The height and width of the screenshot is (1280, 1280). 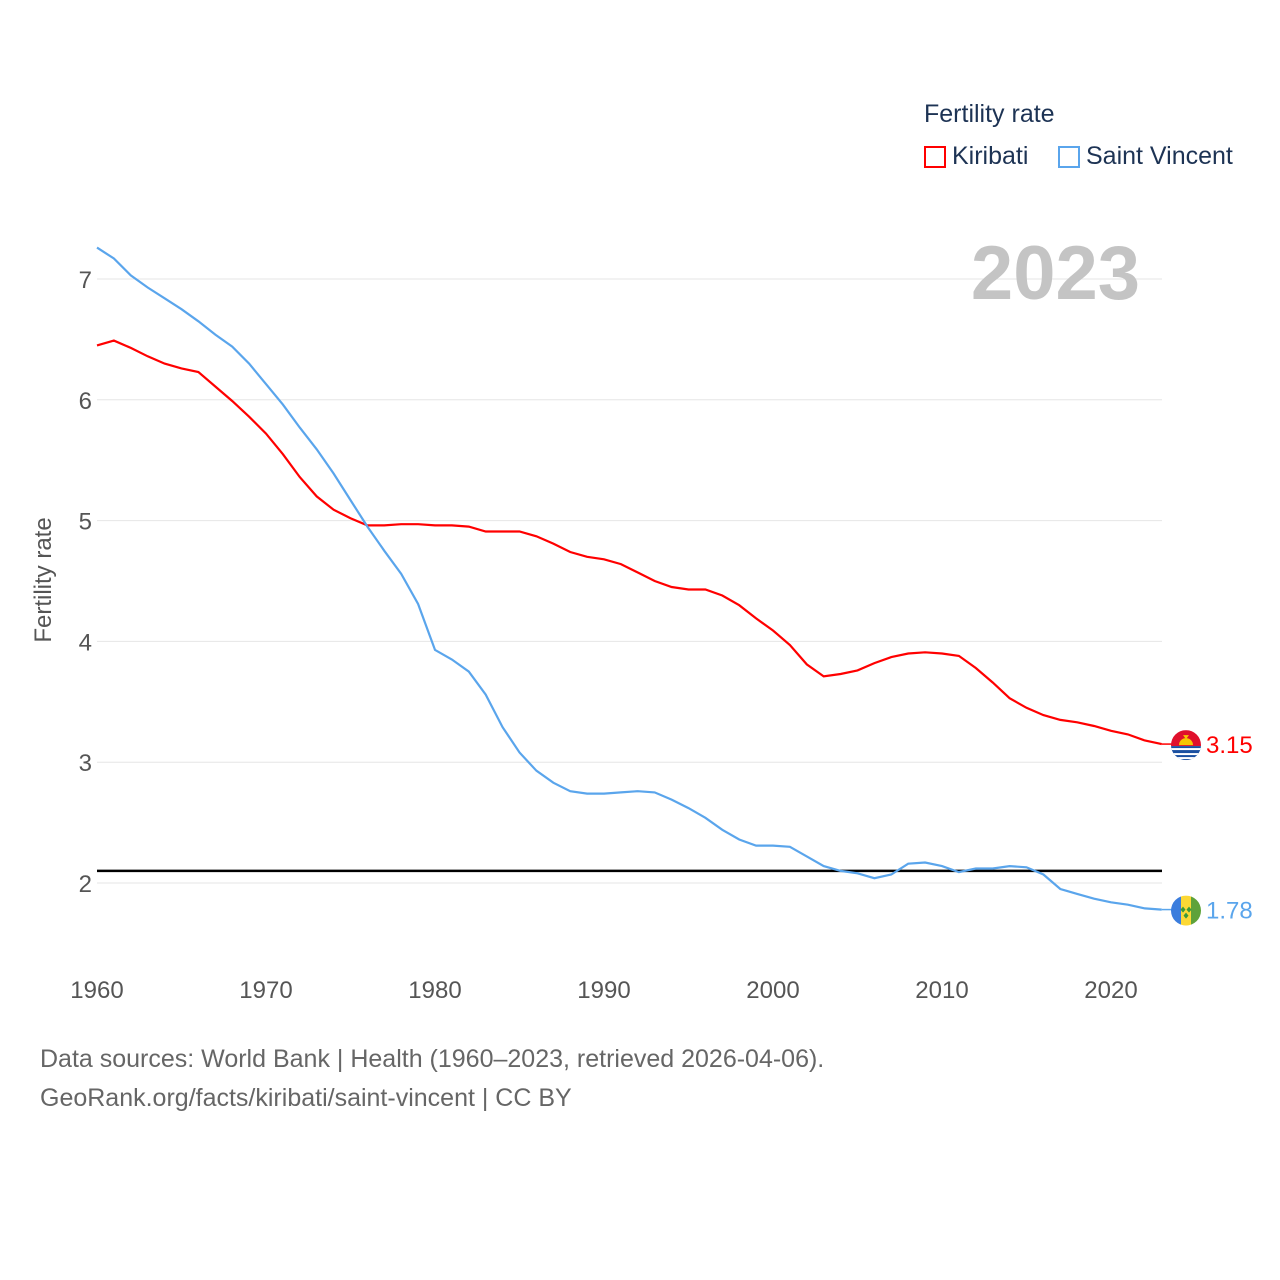 What do you see at coordinates (85, 884) in the screenshot?
I see `y-tick-label: 2` at bounding box center [85, 884].